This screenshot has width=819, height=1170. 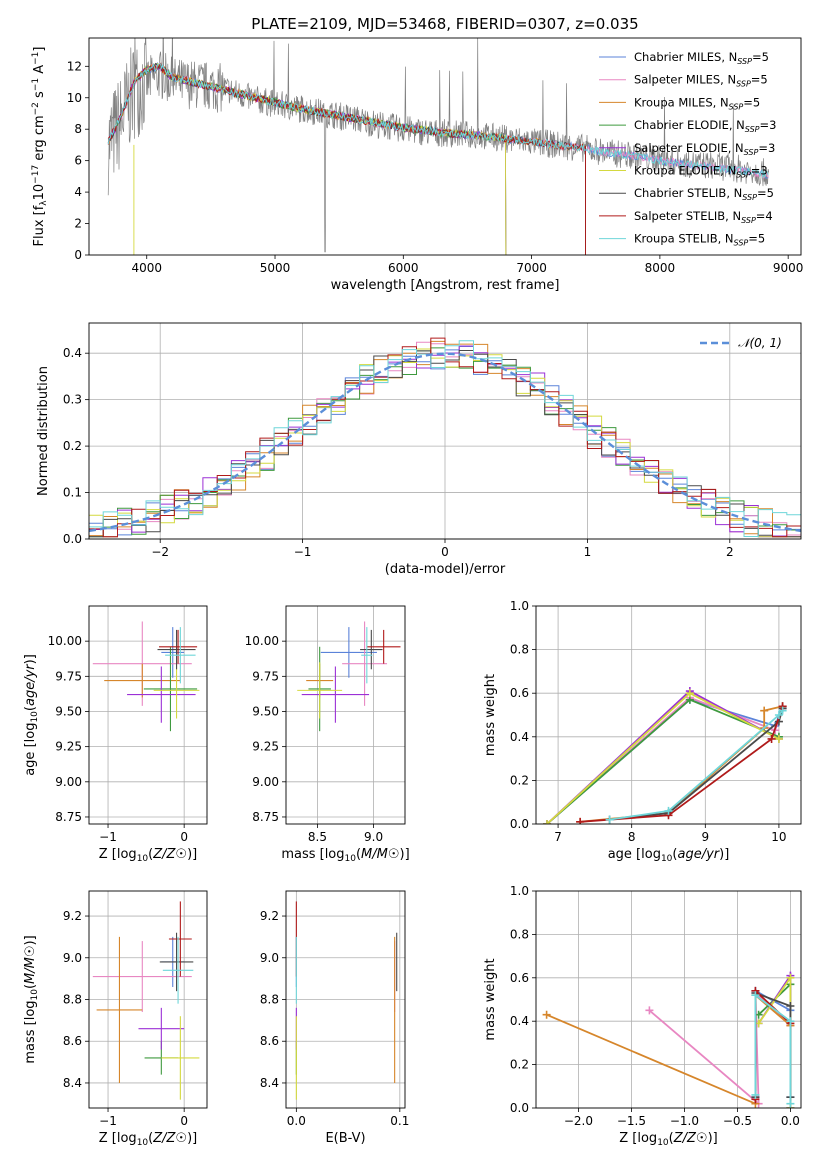 What do you see at coordinates (296, 1121) in the screenshot?
I see `mass_vs_ebv-x-tick-label: 0.0` at bounding box center [296, 1121].